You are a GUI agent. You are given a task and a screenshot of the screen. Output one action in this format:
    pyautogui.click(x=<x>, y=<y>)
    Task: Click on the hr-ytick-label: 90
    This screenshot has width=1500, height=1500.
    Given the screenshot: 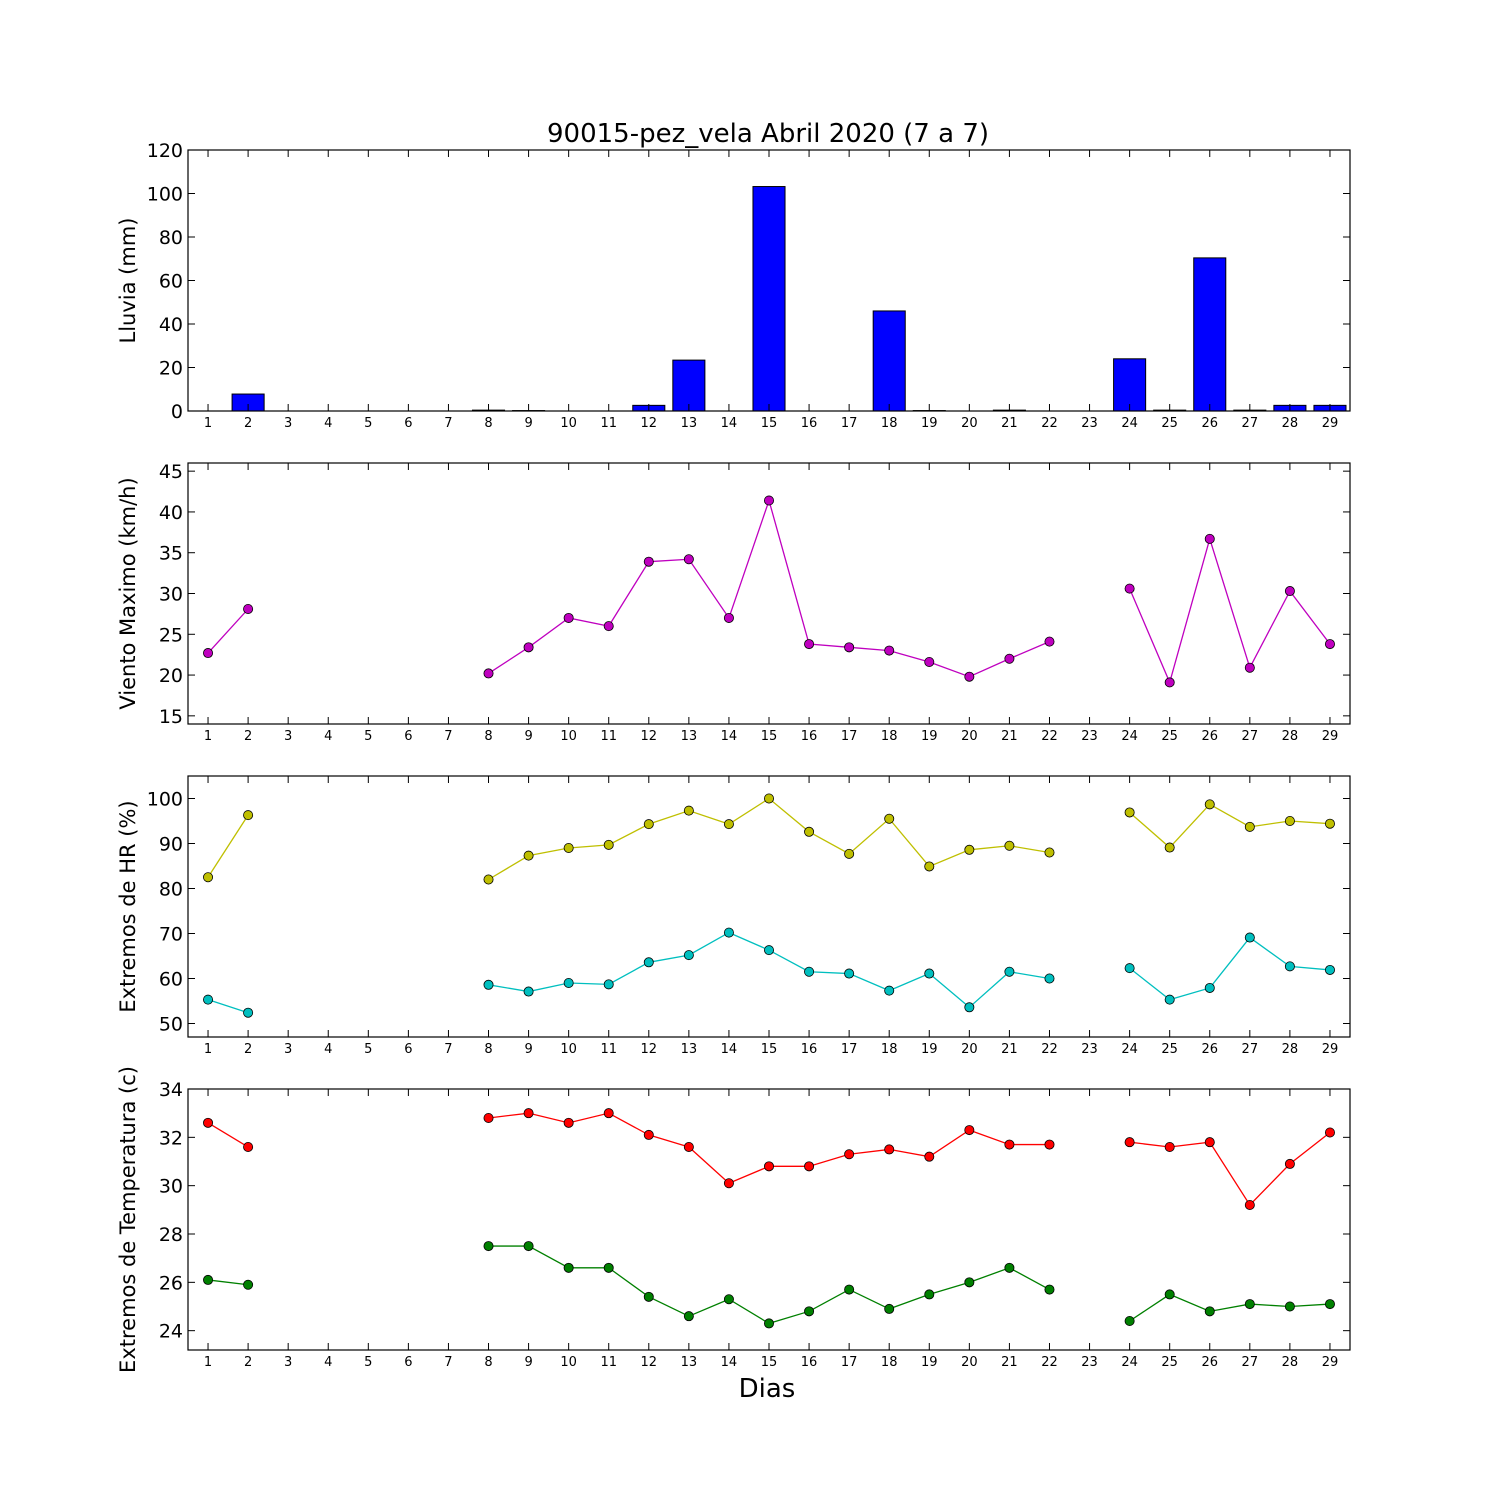 What is the action you would take?
    pyautogui.click(x=171, y=845)
    